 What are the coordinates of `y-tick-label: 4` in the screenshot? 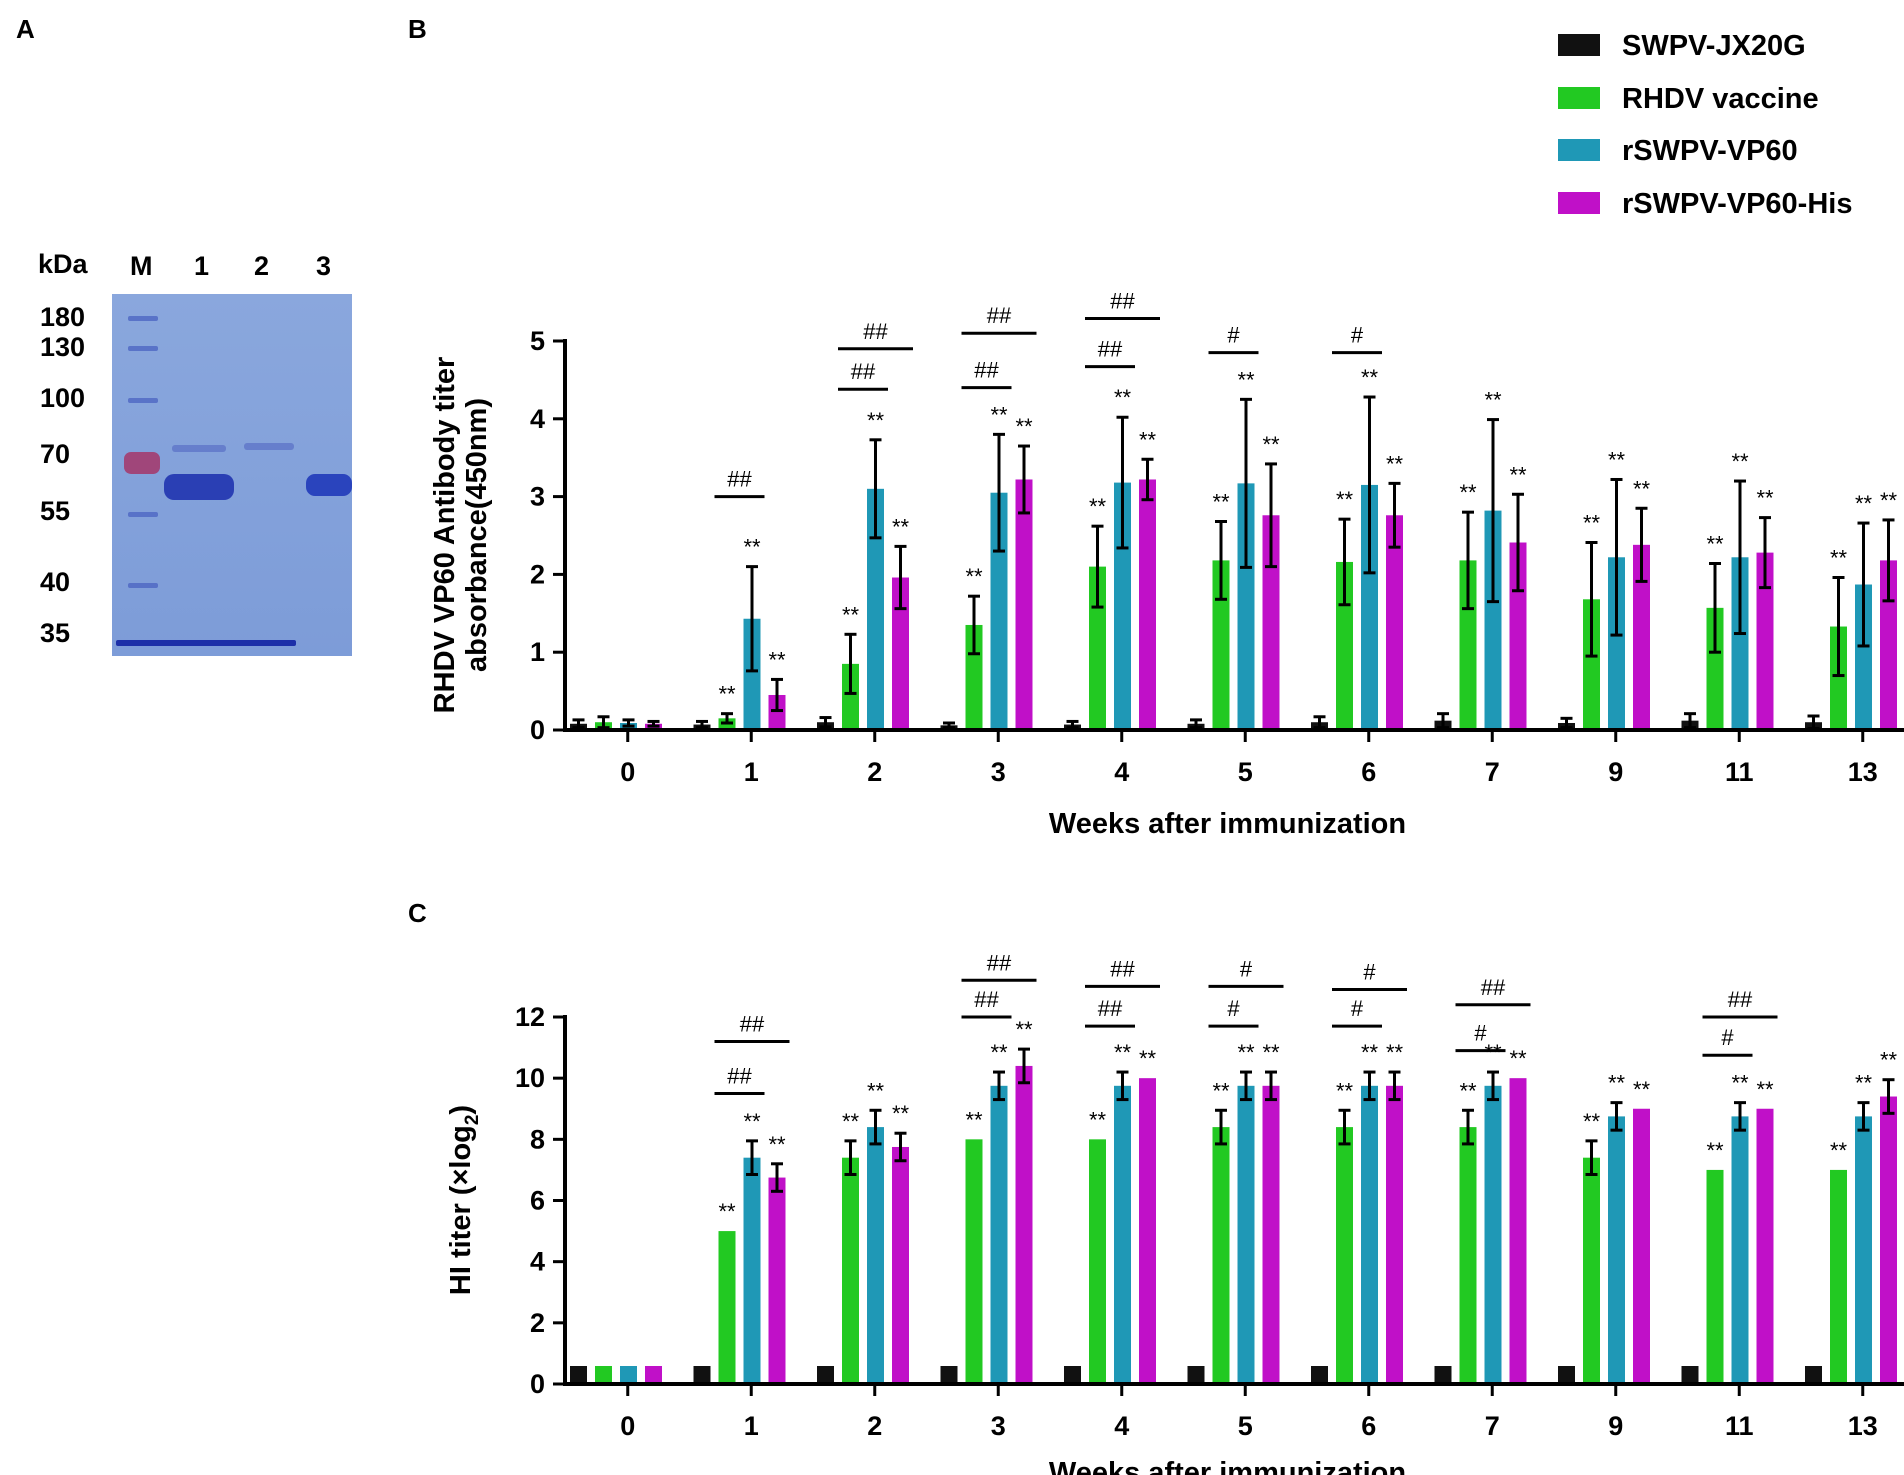 It's located at (537, 1262).